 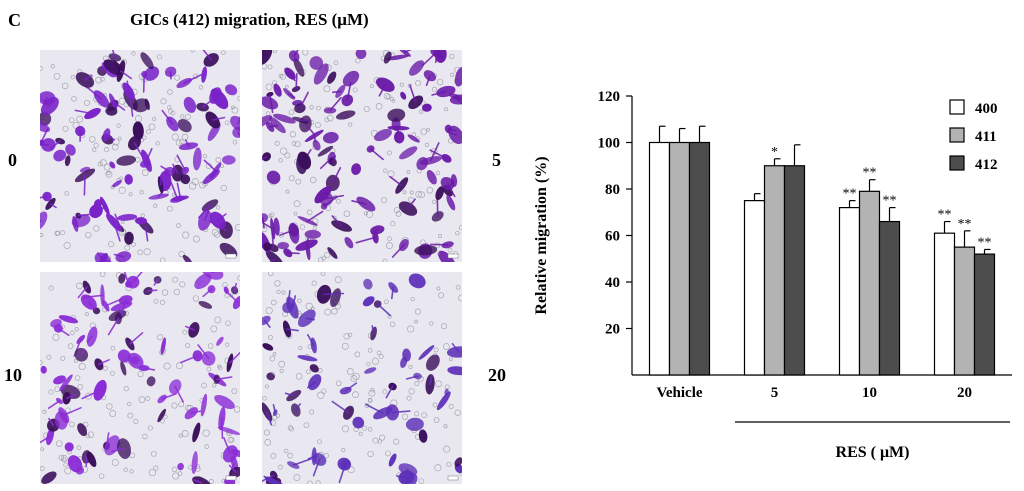 I want to click on micrograph-0uM, so click(x=140, y=156).